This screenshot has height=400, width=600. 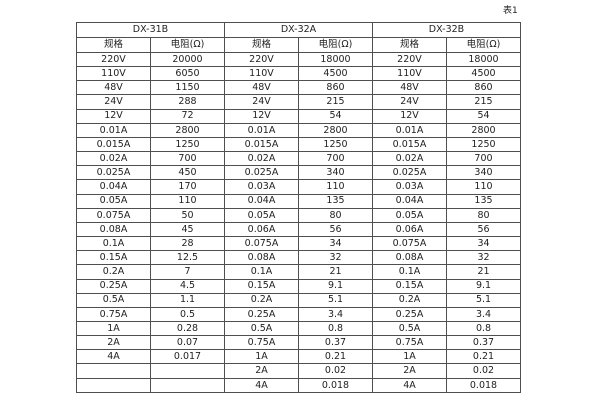 What do you see at coordinates (409, 244) in the screenshot?
I see `spec-cell: 0.075A` at bounding box center [409, 244].